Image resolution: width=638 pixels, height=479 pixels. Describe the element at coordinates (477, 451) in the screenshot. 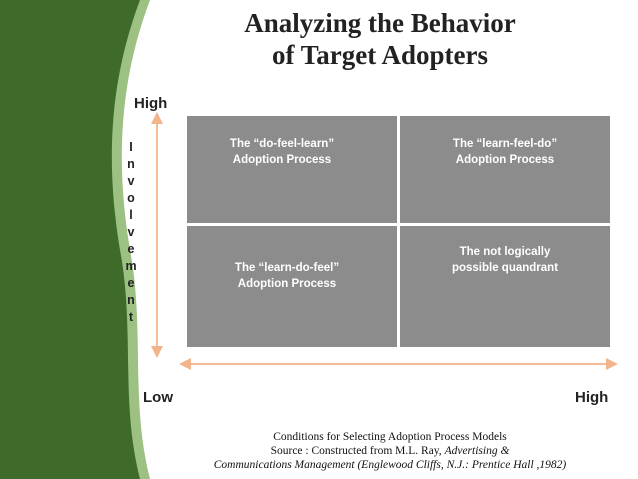

I see `caption-italic: Advertising &` at that location.